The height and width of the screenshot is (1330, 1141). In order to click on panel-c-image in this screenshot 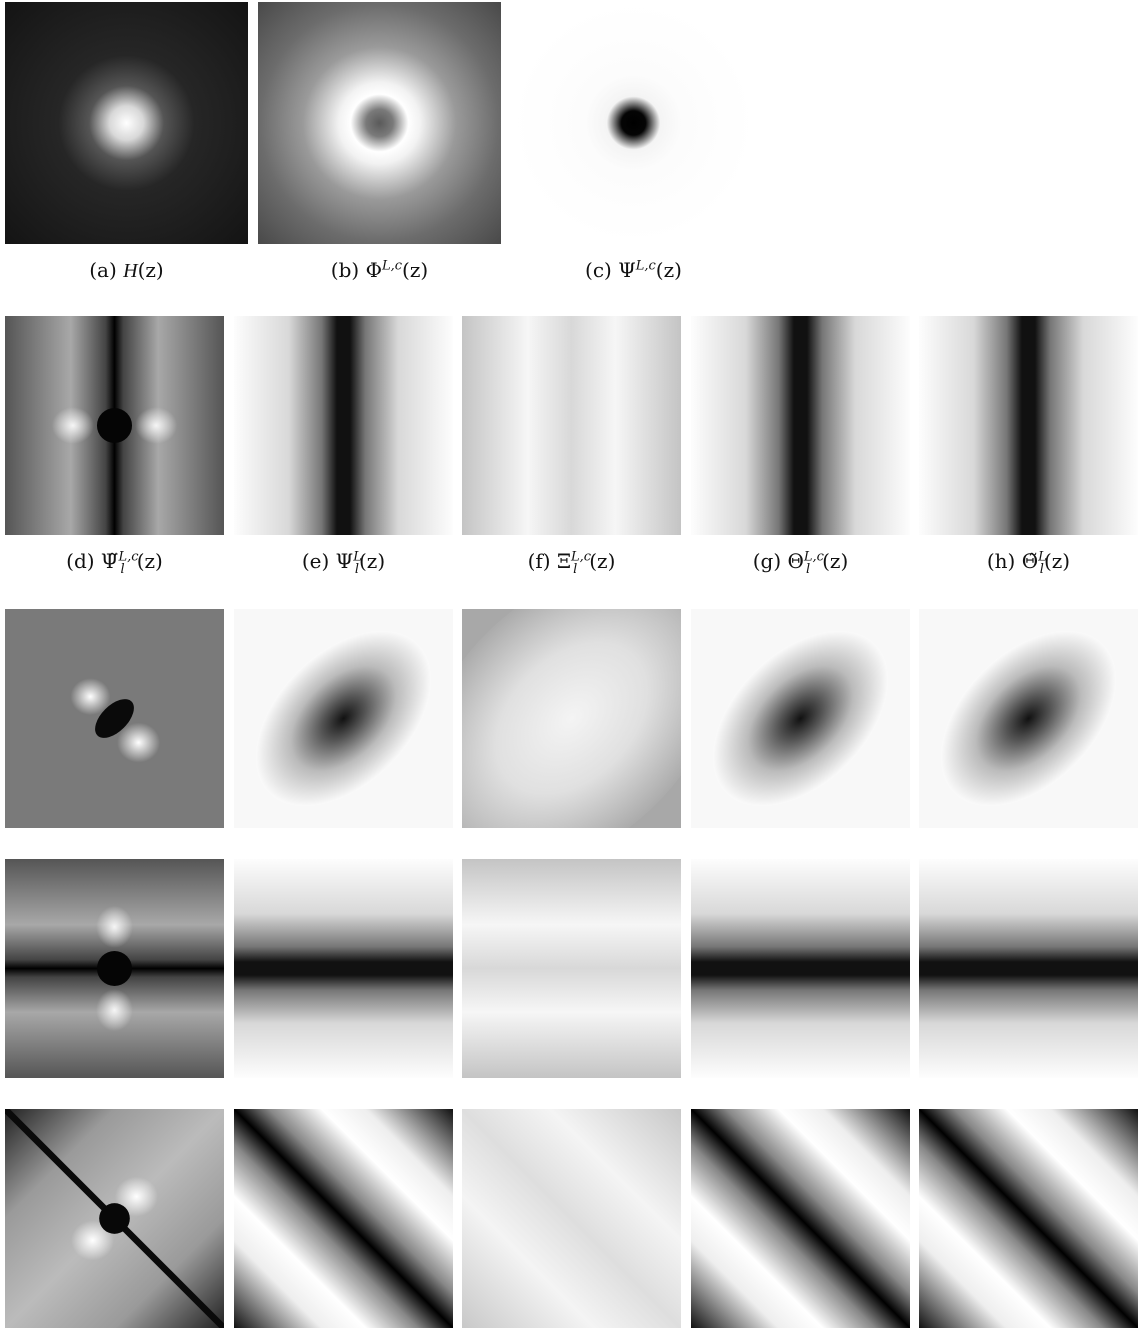, I will do `click(633, 123)`.